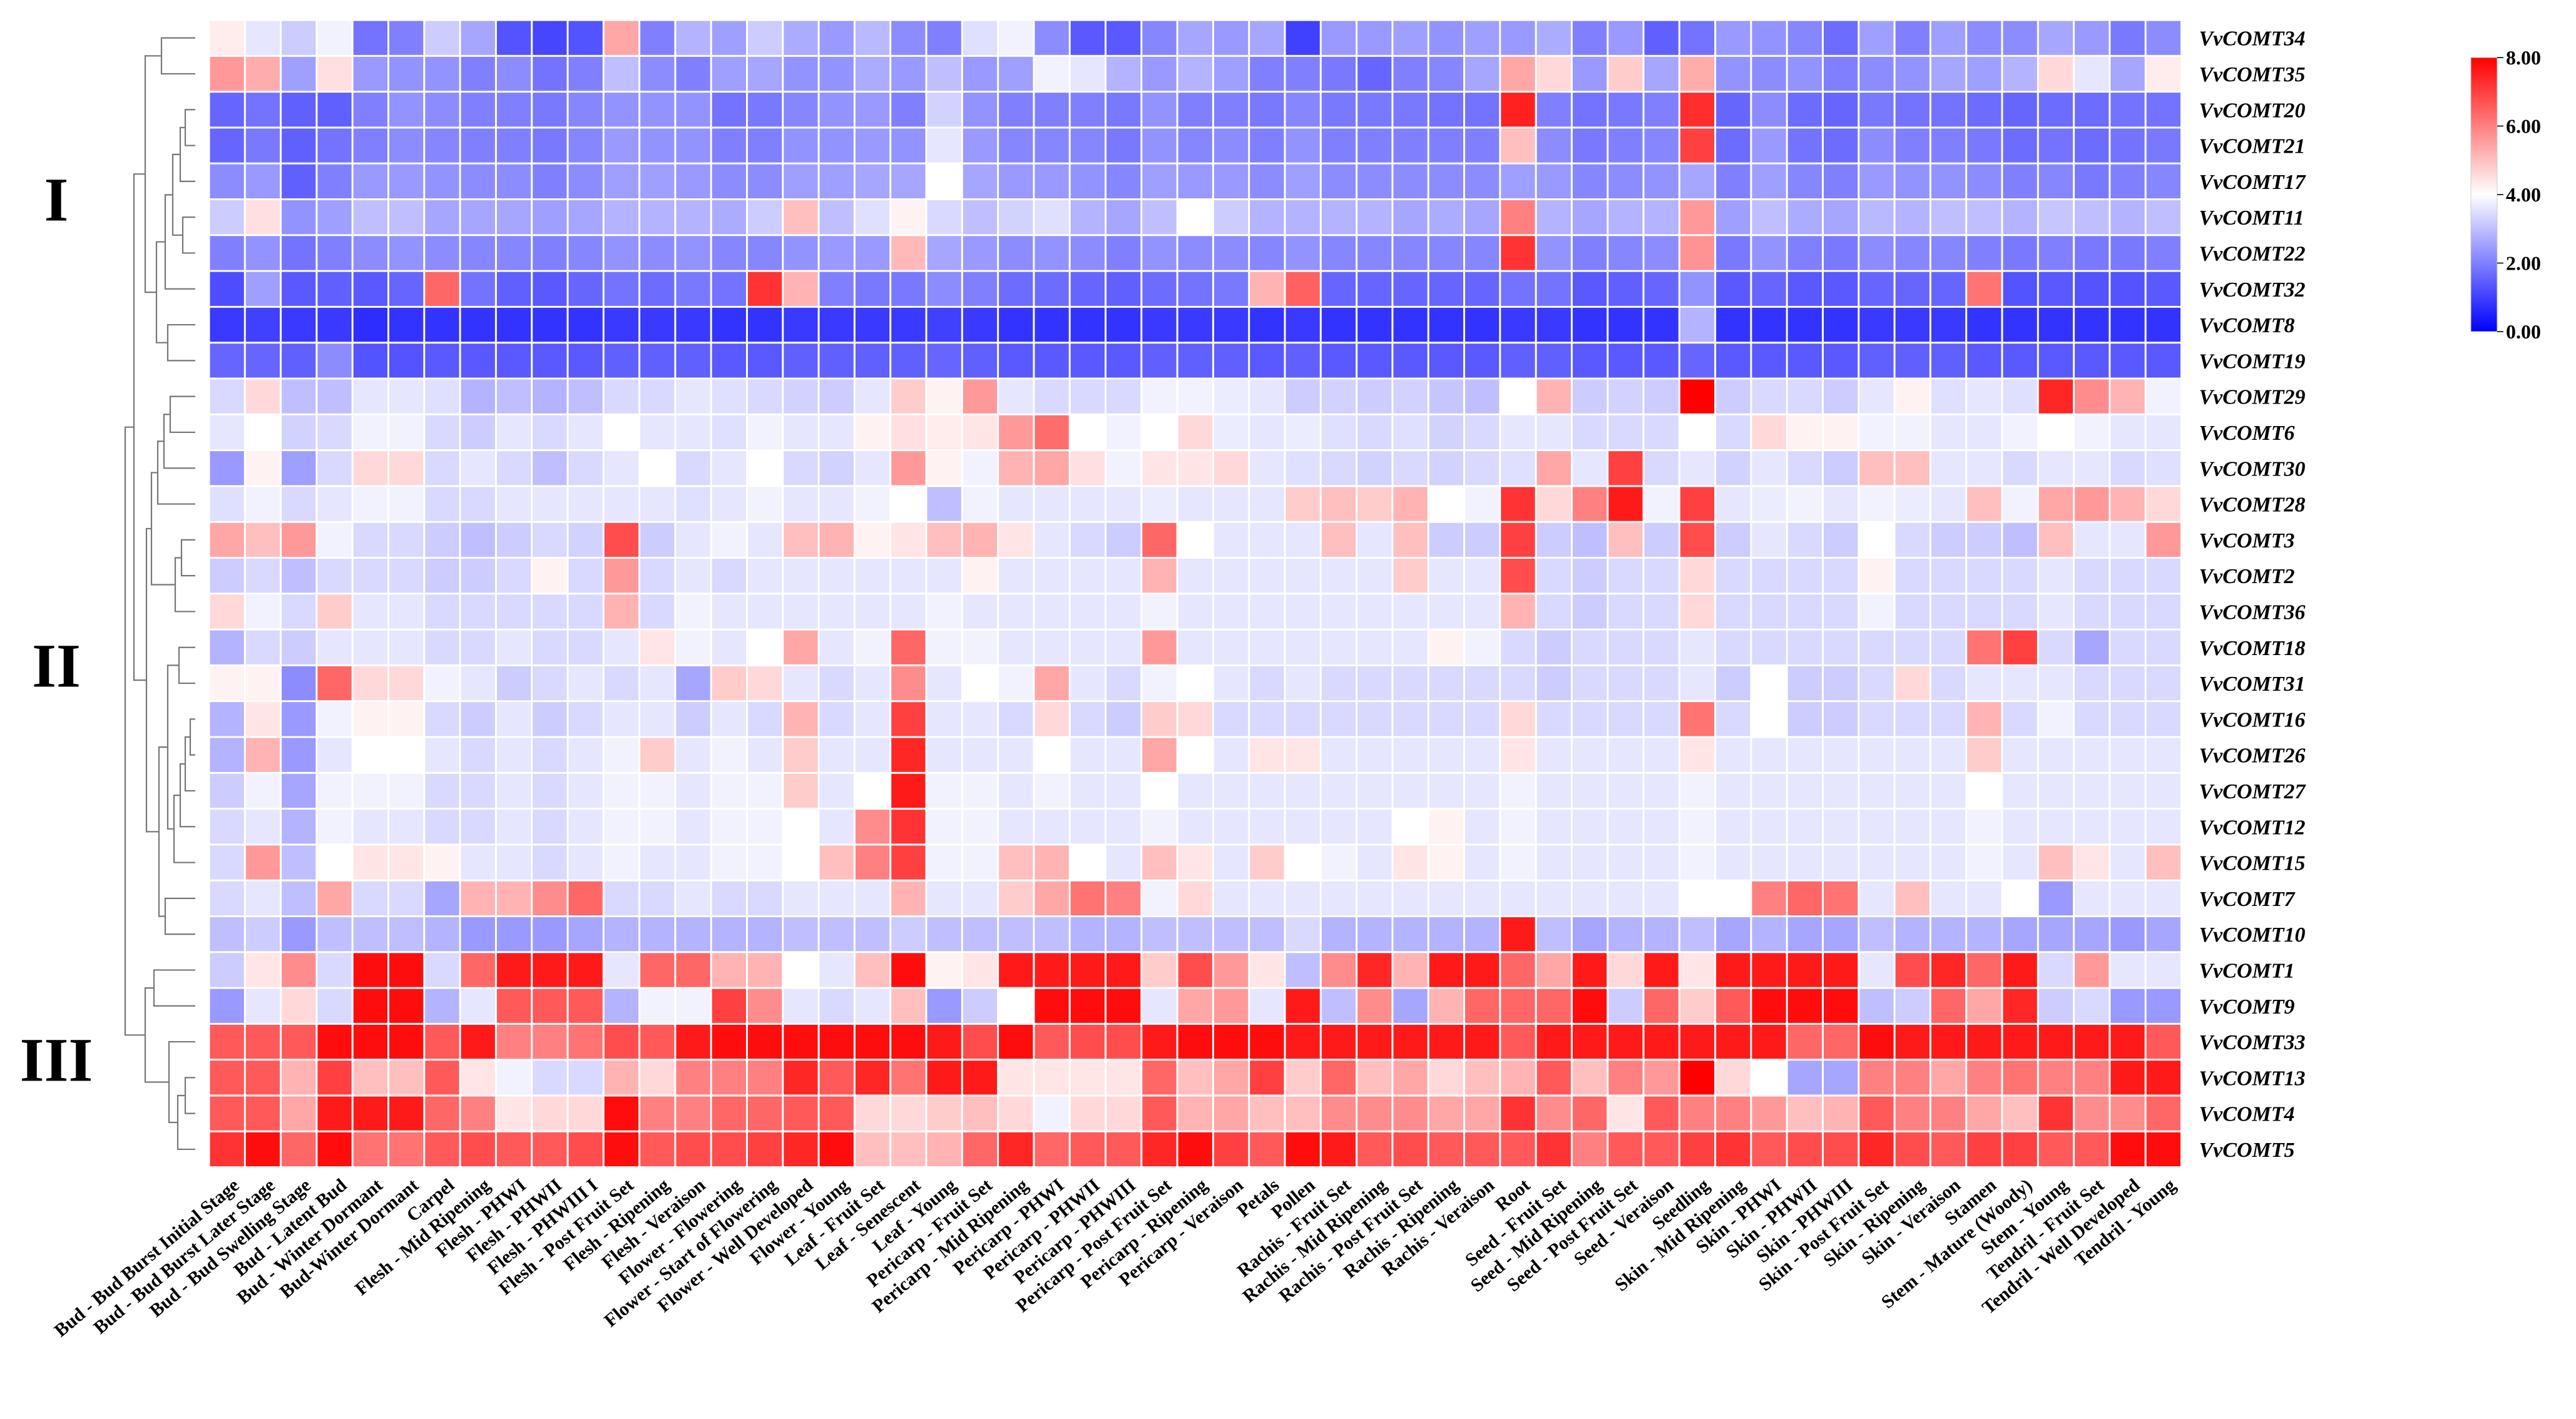 Image resolution: width=2576 pixels, height=1419 pixels. I want to click on row-label: VvCOMT9, so click(2247, 1007).